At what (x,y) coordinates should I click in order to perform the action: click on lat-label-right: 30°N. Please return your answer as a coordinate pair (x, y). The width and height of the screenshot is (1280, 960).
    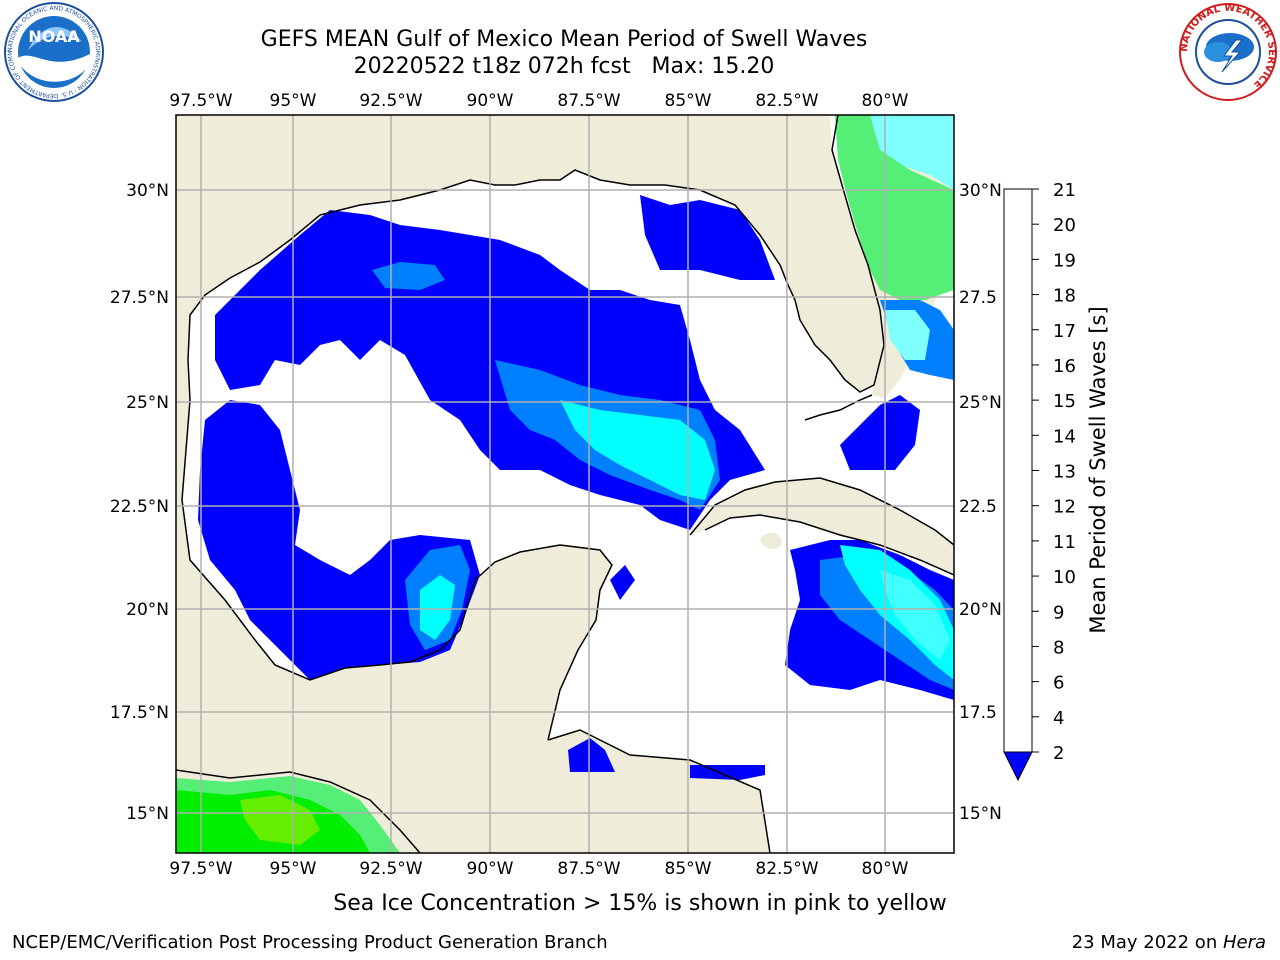
    Looking at the image, I should click on (980, 191).